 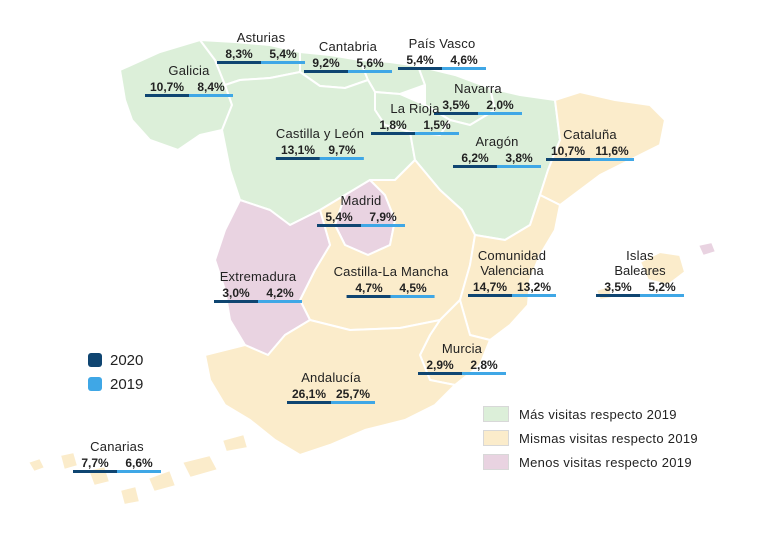 I want to click on region-name-line2: Baleares, so click(x=640, y=270).